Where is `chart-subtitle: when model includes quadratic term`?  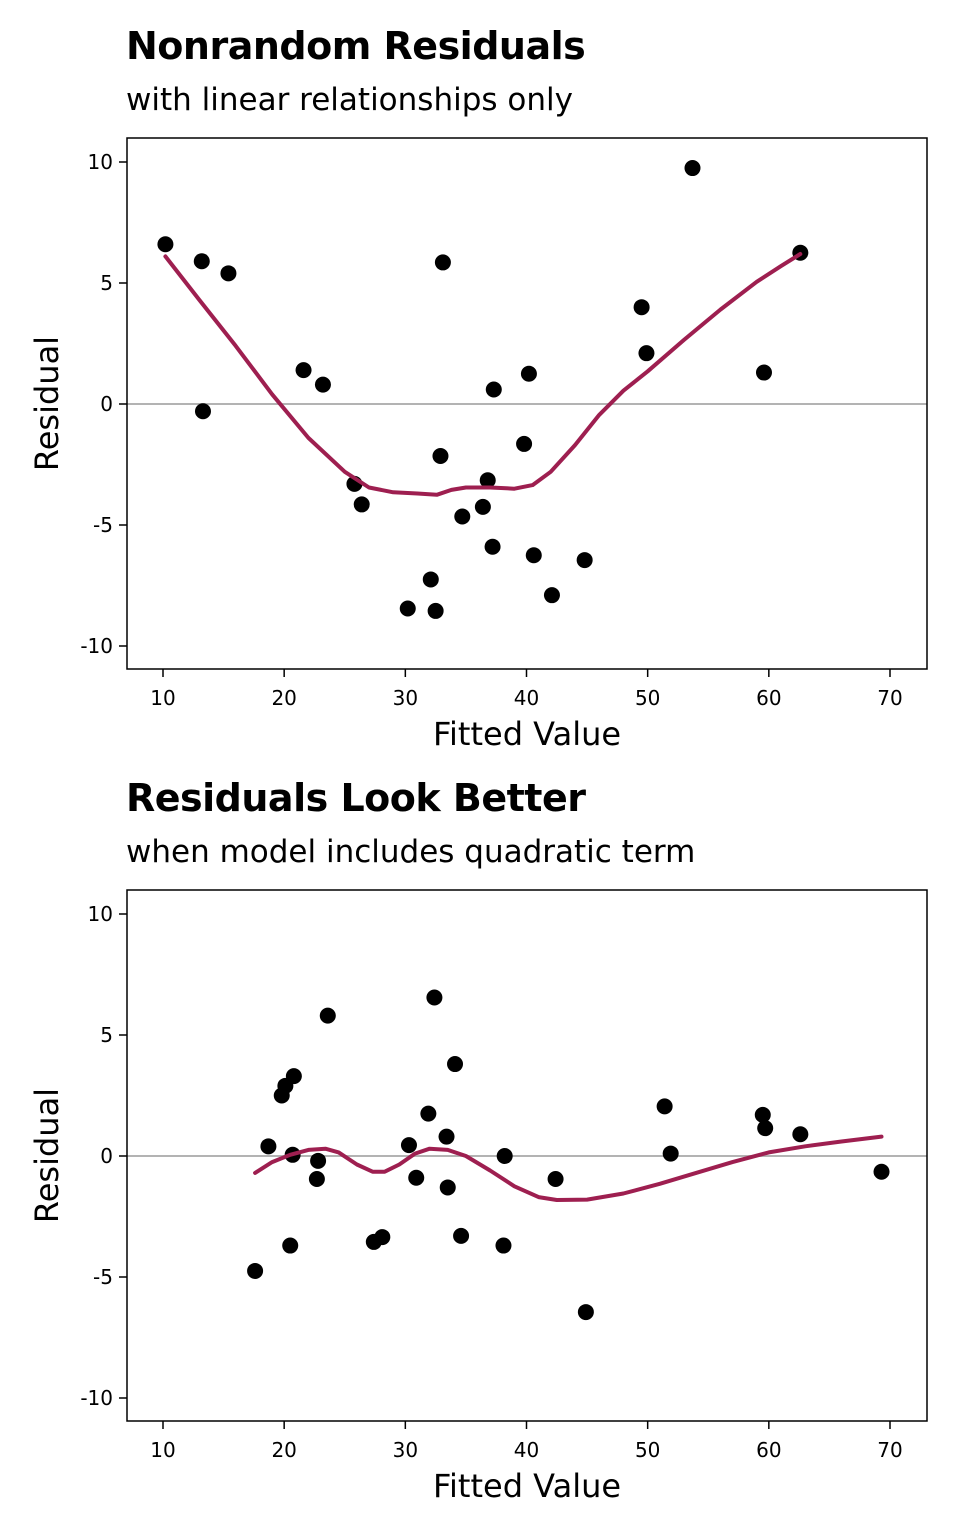 chart-subtitle: when model includes quadratic term is located at coordinates (411, 852).